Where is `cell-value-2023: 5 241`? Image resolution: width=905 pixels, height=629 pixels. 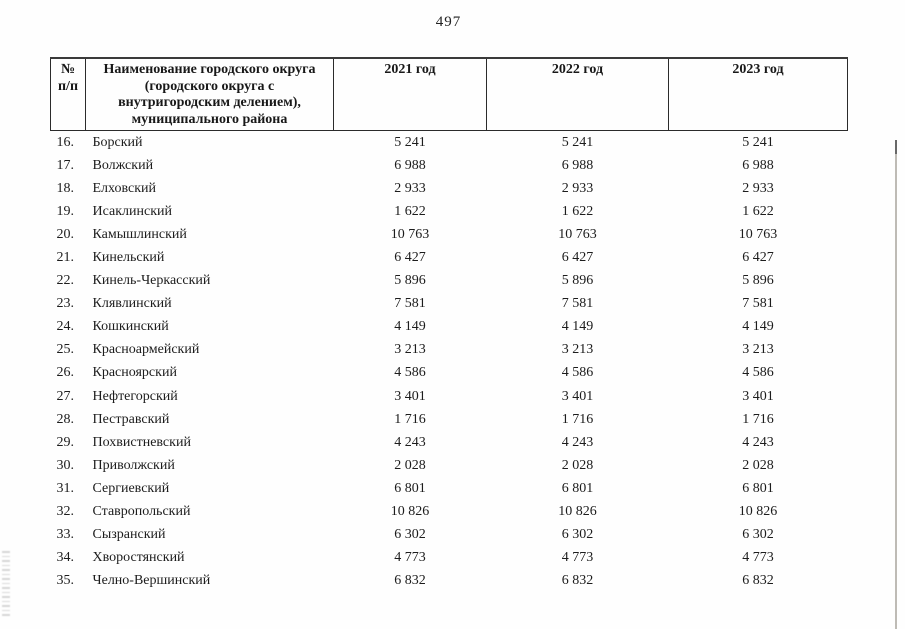 cell-value-2023: 5 241 is located at coordinates (758, 142).